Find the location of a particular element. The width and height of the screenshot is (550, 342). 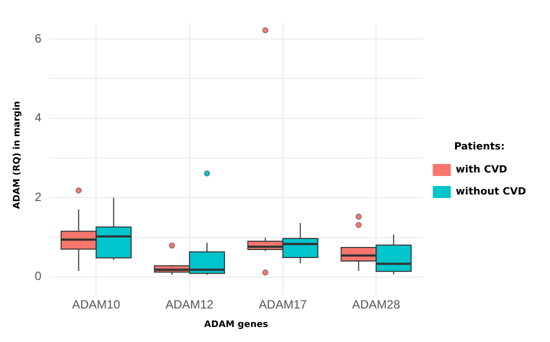

x-axis-title: ADAM genes is located at coordinates (236, 325).